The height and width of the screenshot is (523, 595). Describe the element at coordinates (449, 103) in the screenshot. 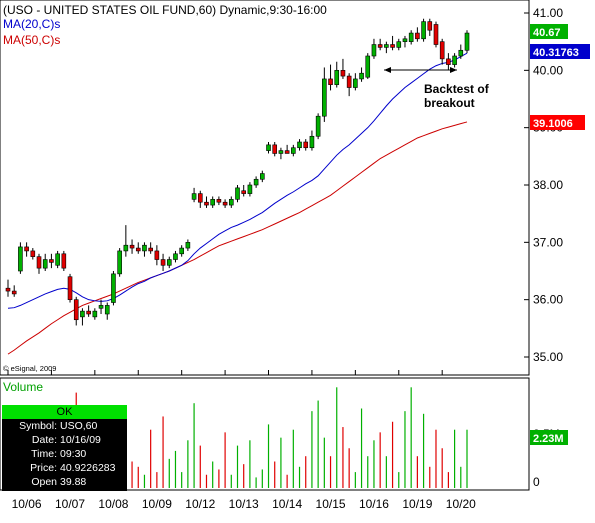

I see `annotation-line2: breakout` at that location.